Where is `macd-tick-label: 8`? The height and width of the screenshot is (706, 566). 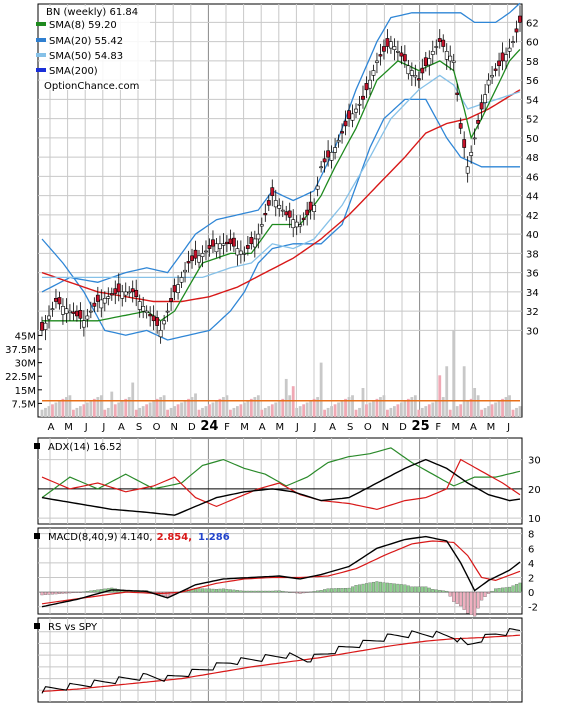 macd-tick-label: 8 is located at coordinates (531, 535).